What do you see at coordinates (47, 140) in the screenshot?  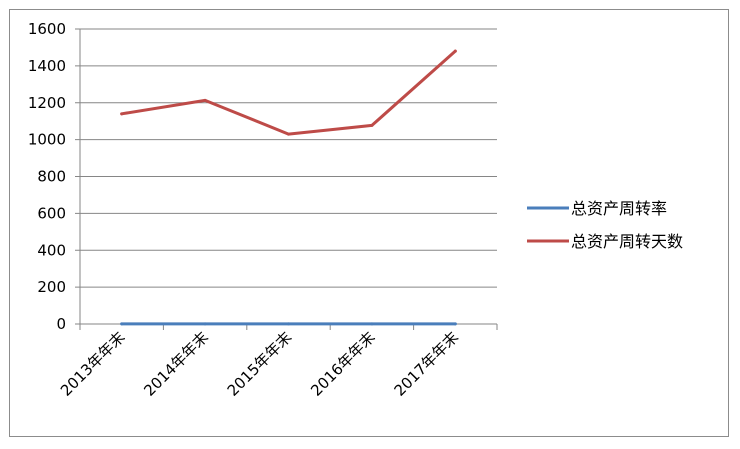 I see `y-tick-label: 1000` at bounding box center [47, 140].